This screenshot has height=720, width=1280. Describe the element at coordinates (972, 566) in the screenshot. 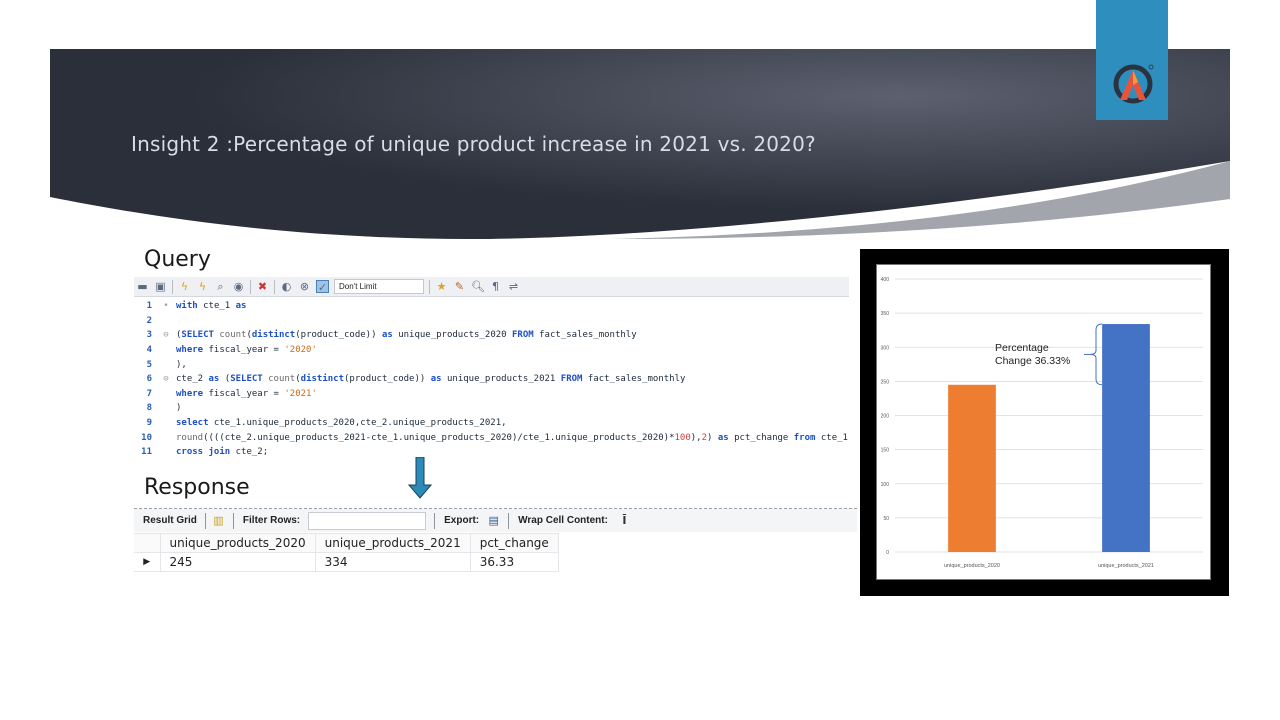

I see `x-tick-label: unique_products_2020` at that location.